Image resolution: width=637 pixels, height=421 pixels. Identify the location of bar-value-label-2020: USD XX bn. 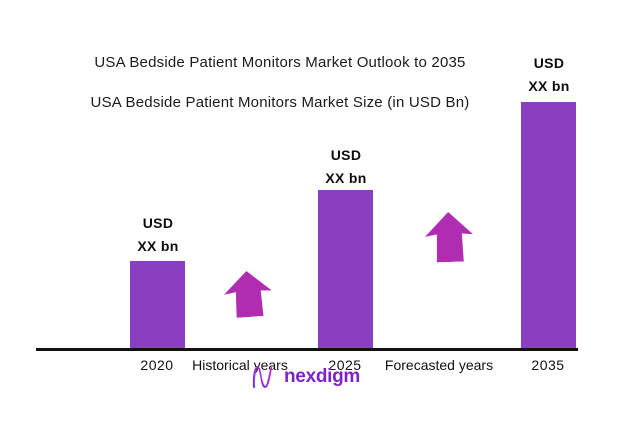
(158, 235).